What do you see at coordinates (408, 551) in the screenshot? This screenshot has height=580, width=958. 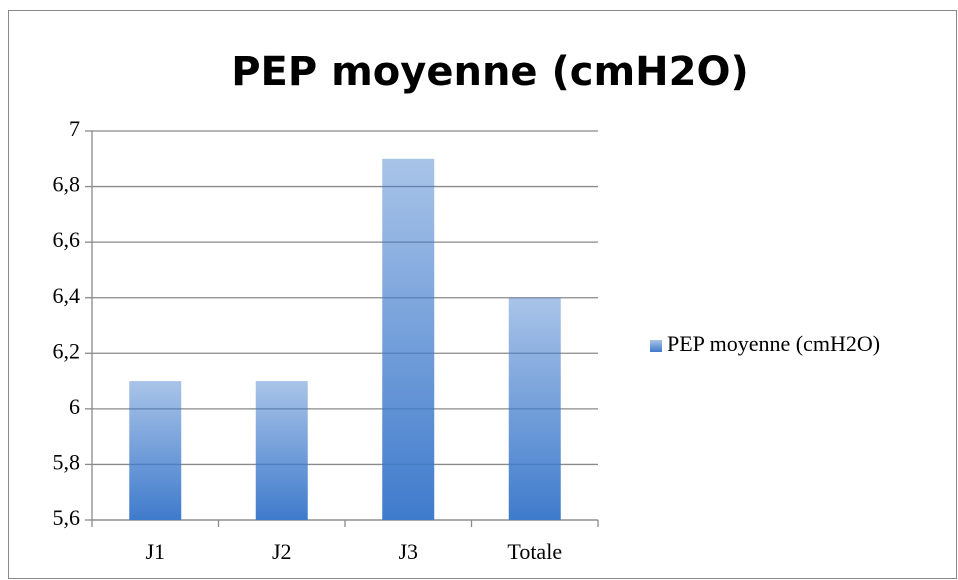 I see `x-tick-label: J3` at bounding box center [408, 551].